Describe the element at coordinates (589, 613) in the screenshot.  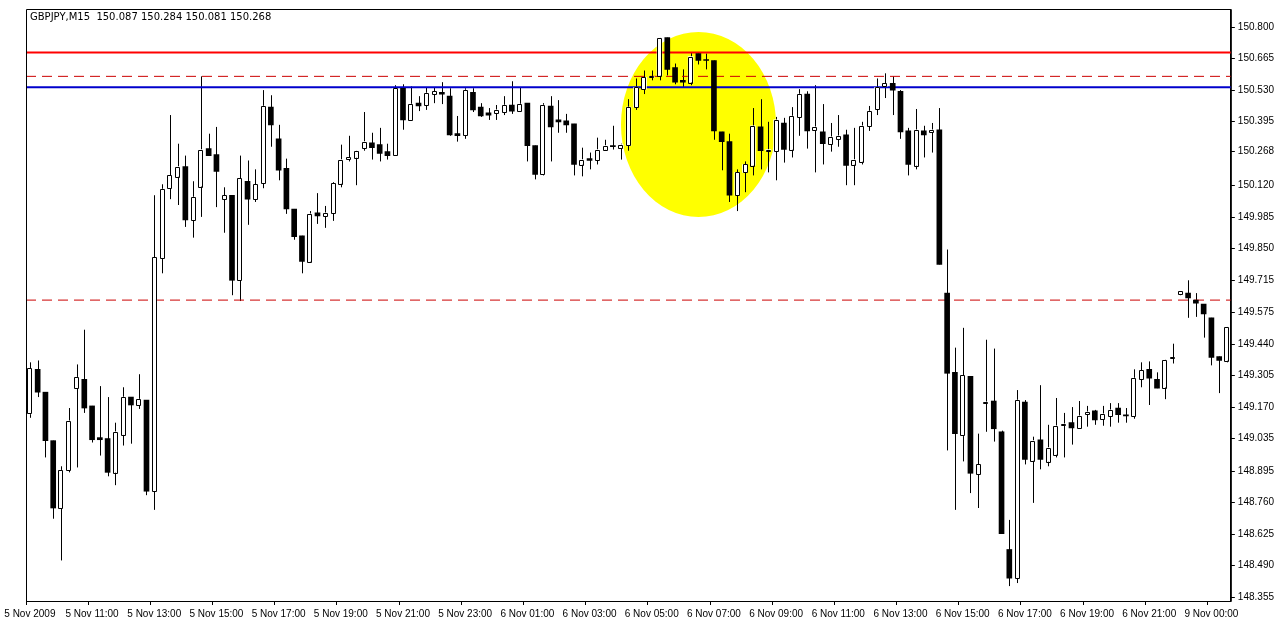
I see `x-tick-label: 6 Nov 03:00` at that location.